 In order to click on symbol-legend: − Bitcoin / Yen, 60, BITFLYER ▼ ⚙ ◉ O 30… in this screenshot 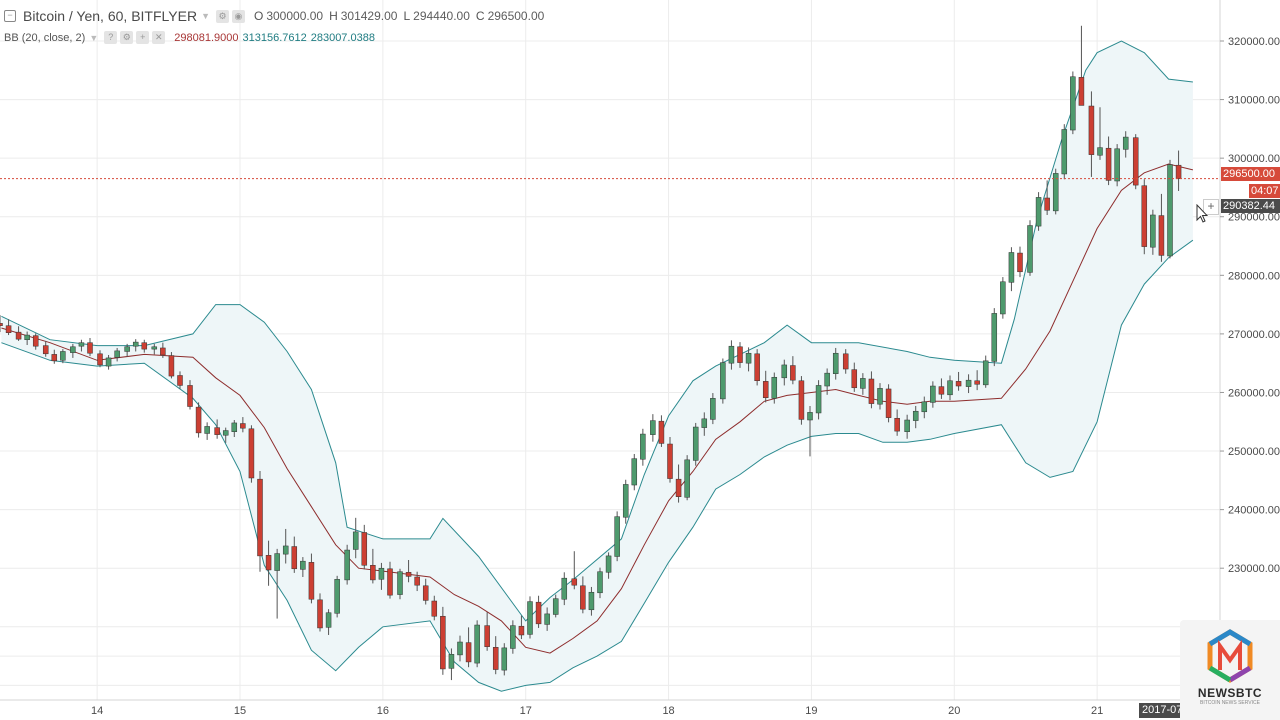, I will do `click(274, 16)`.